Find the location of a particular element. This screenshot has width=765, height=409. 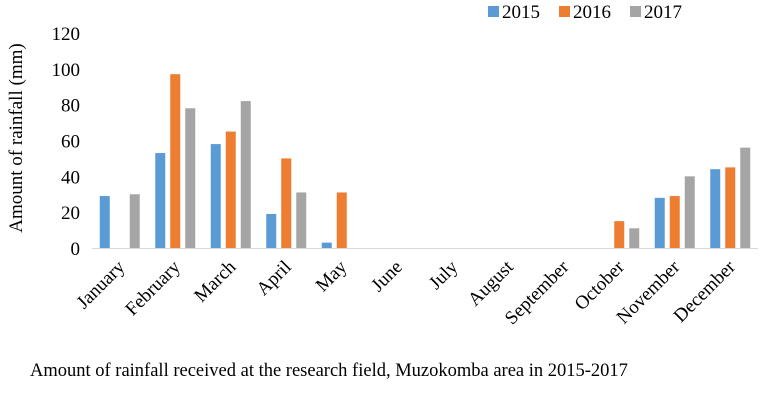

bar-2017-february is located at coordinates (190, 178).